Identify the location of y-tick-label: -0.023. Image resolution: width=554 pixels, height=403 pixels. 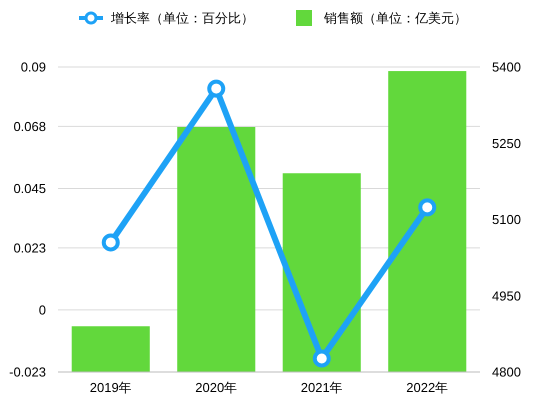
(27, 372).